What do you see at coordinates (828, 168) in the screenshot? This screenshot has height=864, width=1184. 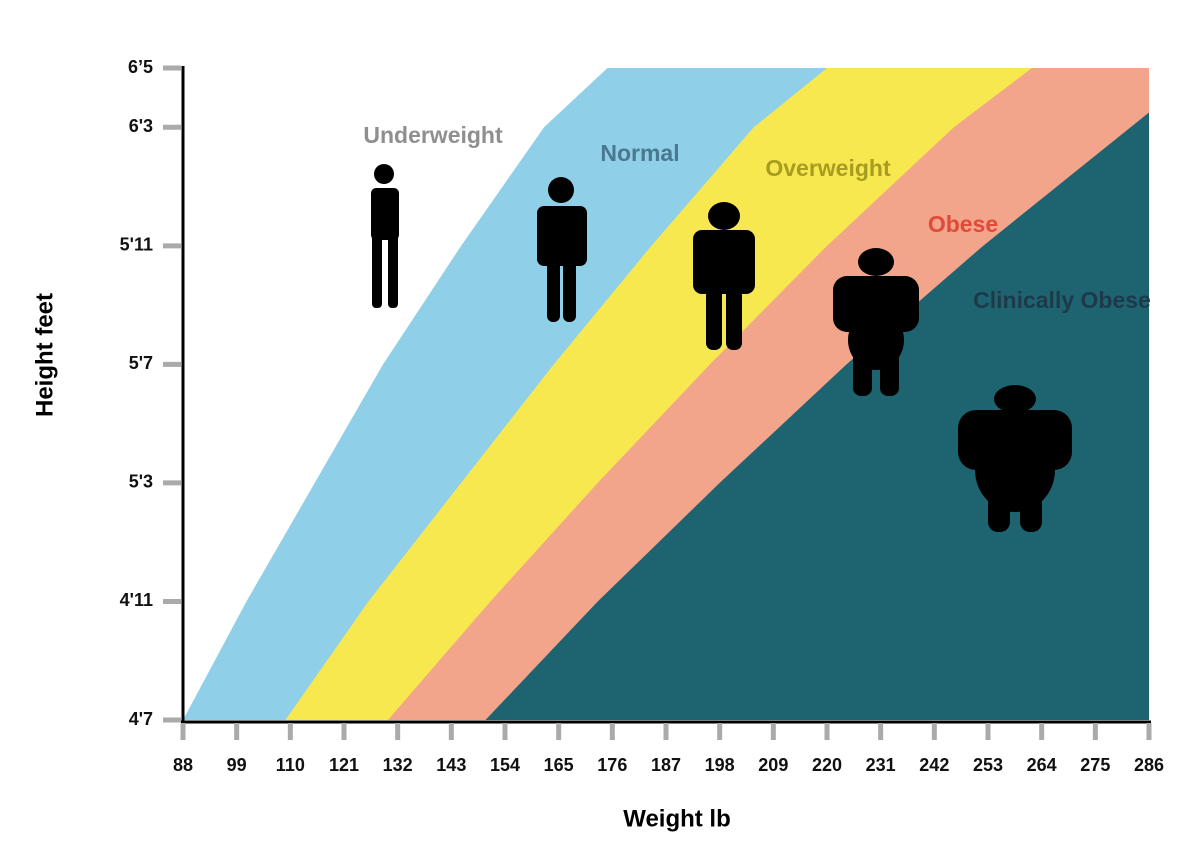 I see `zone-label: Overweight` at bounding box center [828, 168].